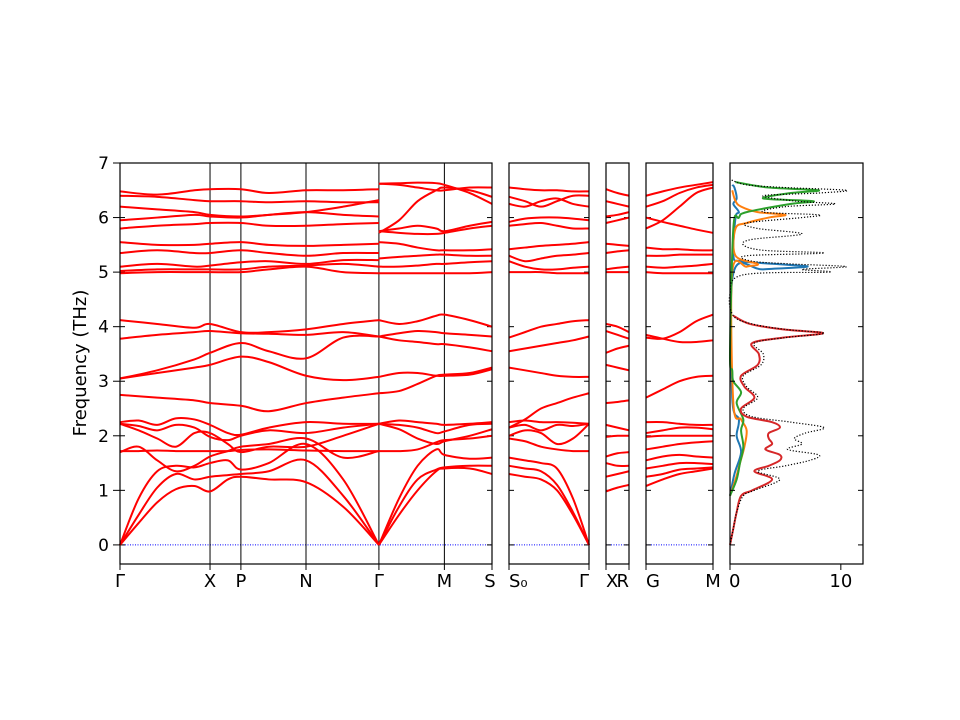 This screenshot has height=720, width=960. Describe the element at coordinates (713, 581) in the screenshot. I see `x-tick-label: M` at that location.